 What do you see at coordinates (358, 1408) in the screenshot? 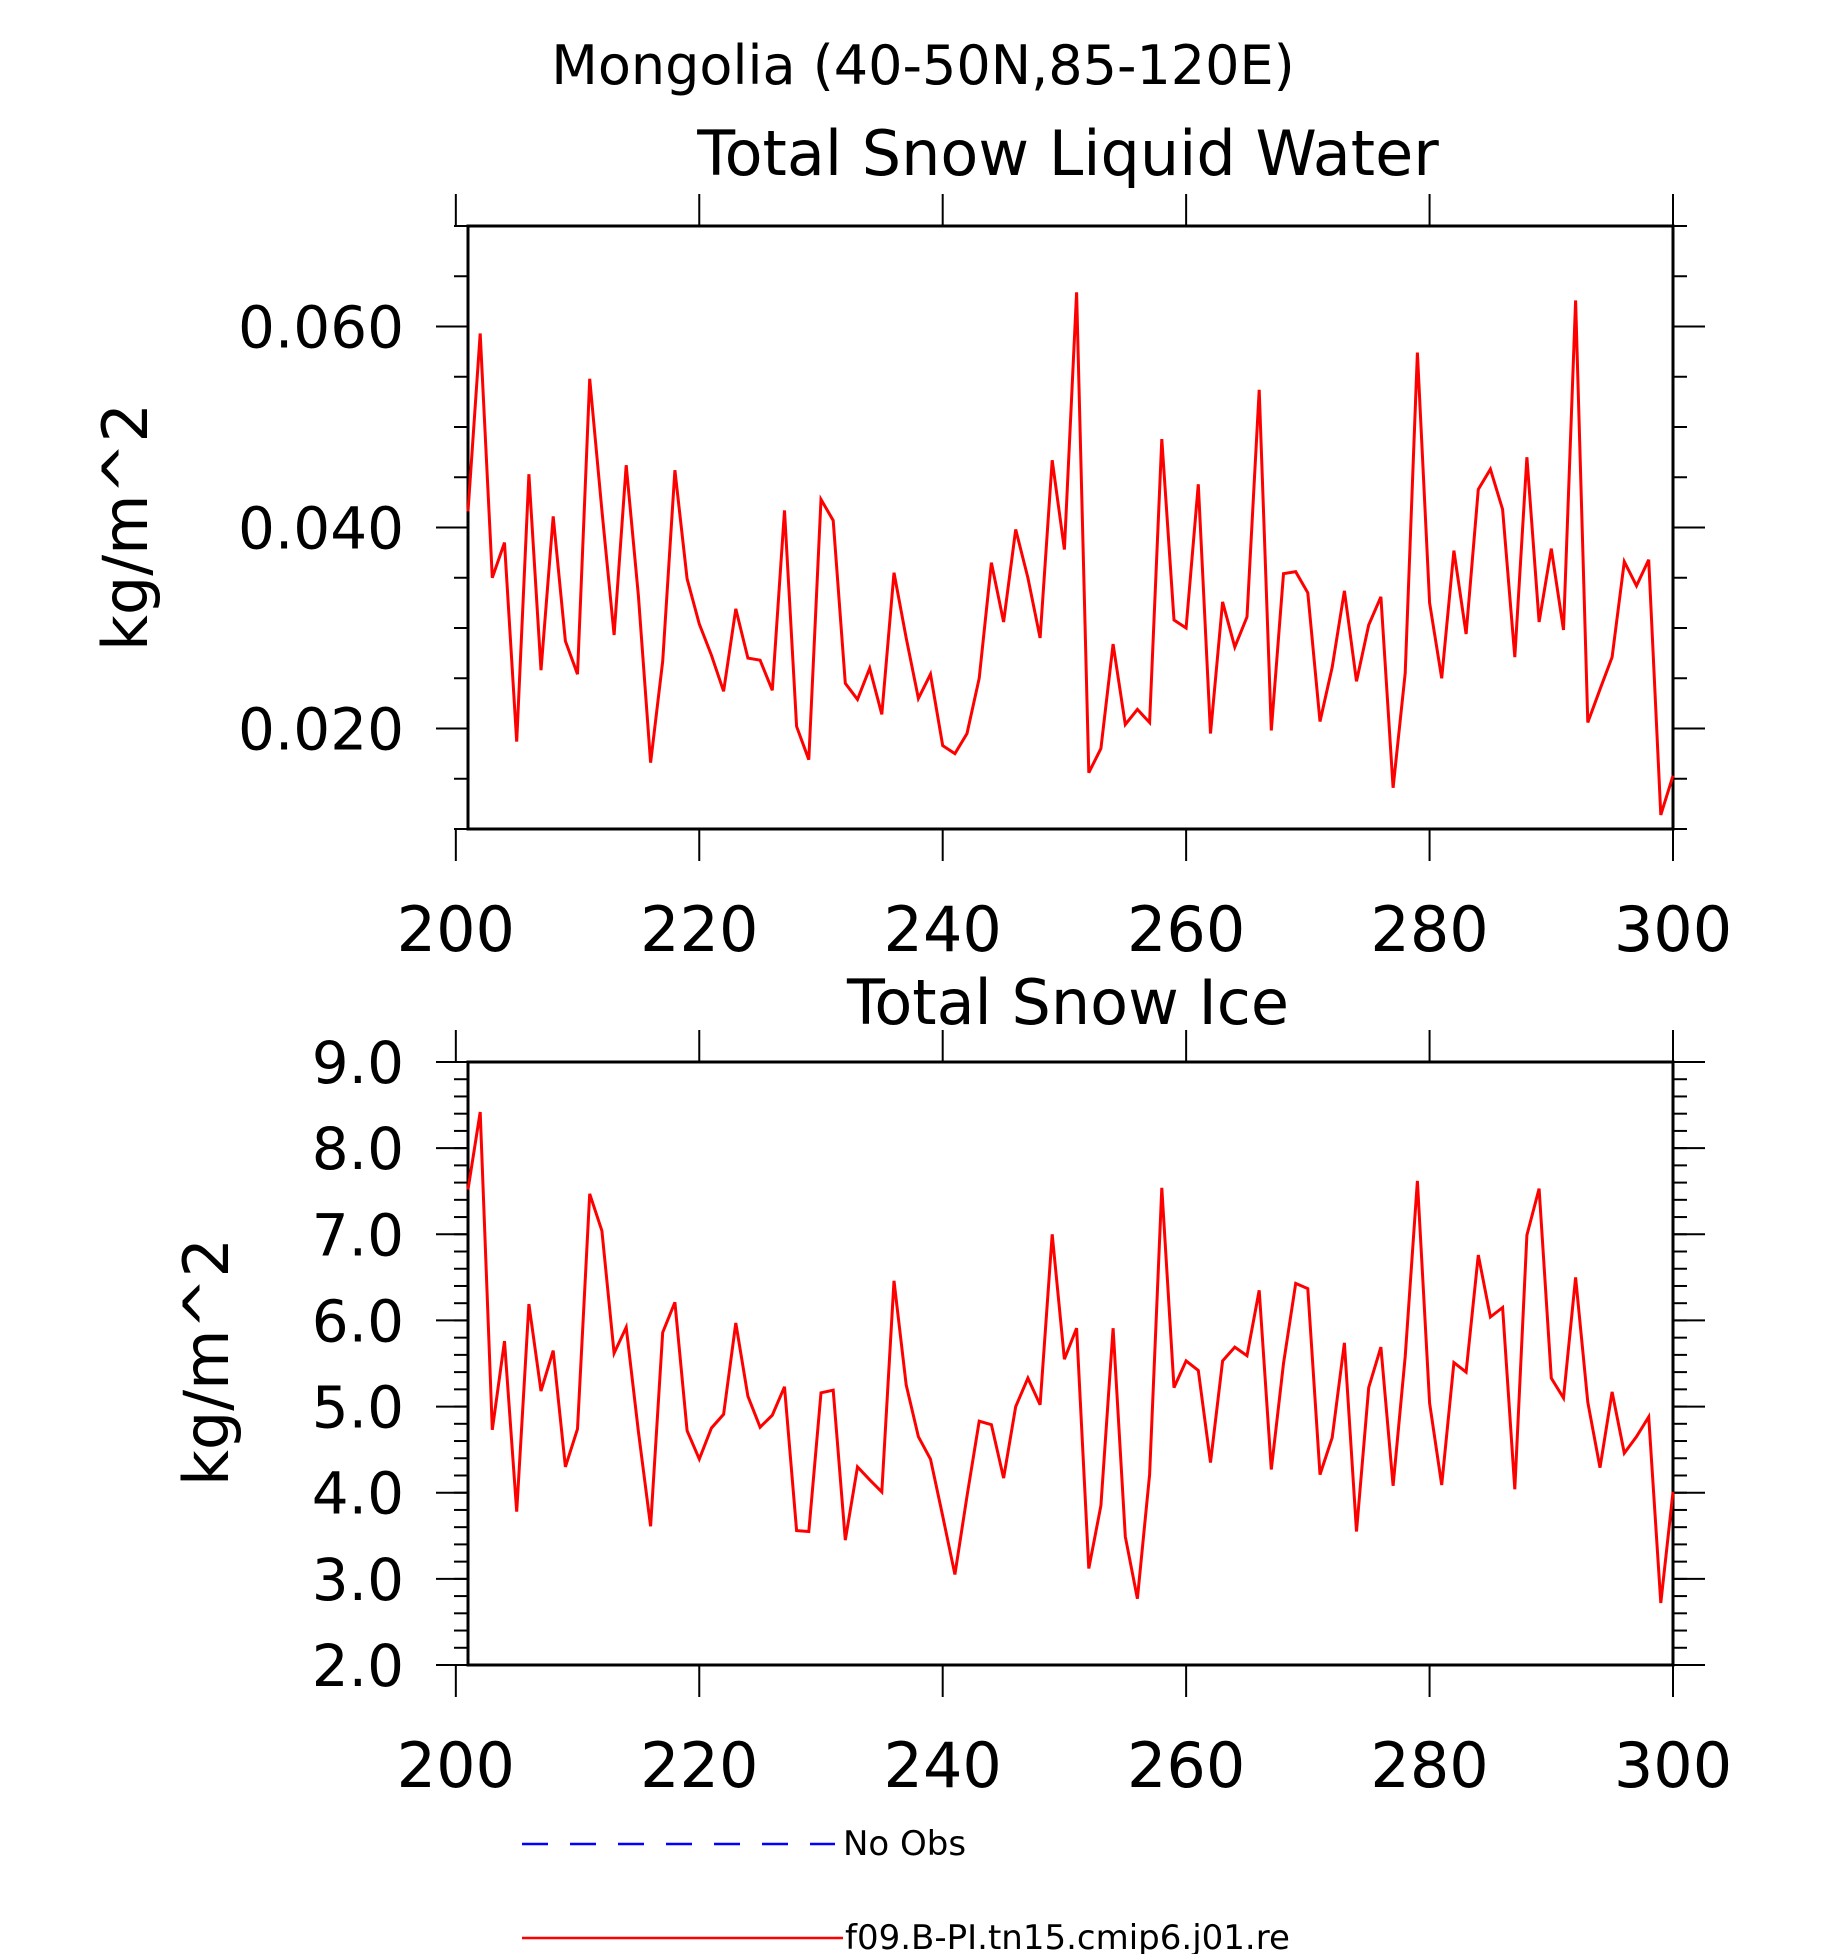
I see `y-tick-label: 5.0` at bounding box center [358, 1408].